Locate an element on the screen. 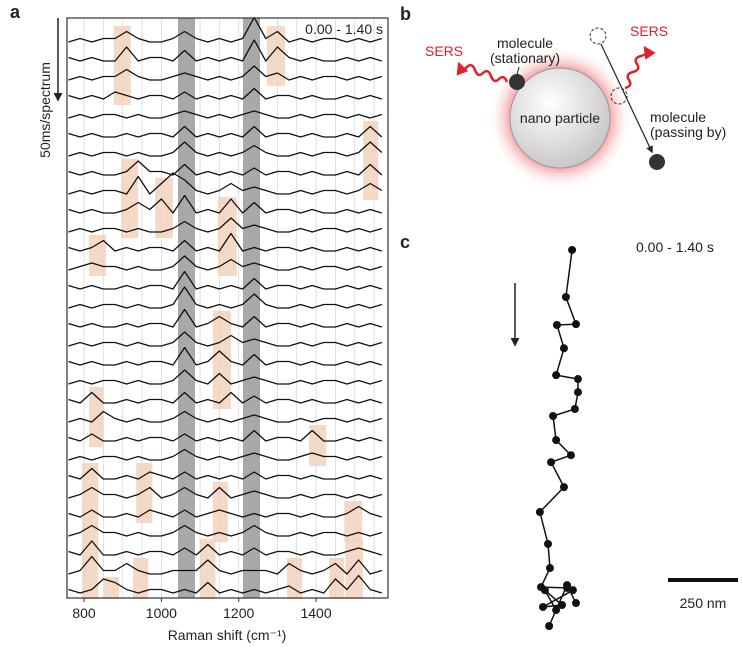  passing-label: molecule is located at coordinates (678, 117).